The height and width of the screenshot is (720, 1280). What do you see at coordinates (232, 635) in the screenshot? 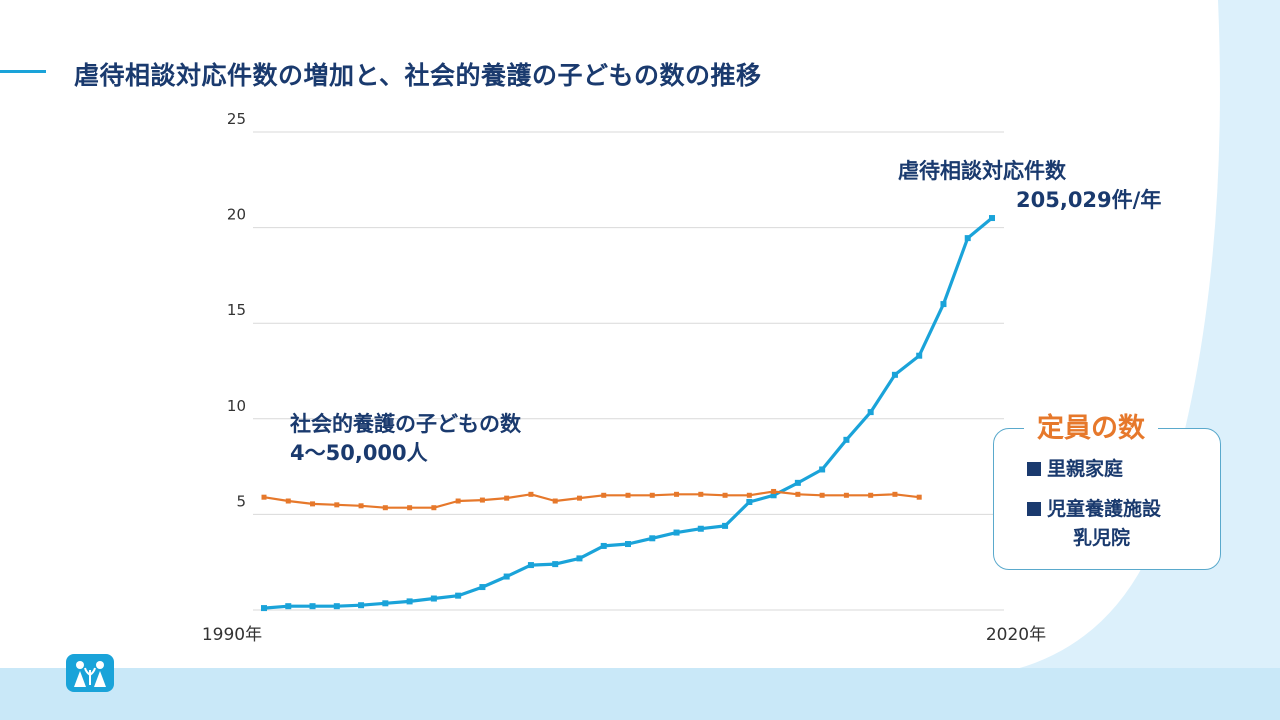
I see `x-tick-label: 1990年` at bounding box center [232, 635].